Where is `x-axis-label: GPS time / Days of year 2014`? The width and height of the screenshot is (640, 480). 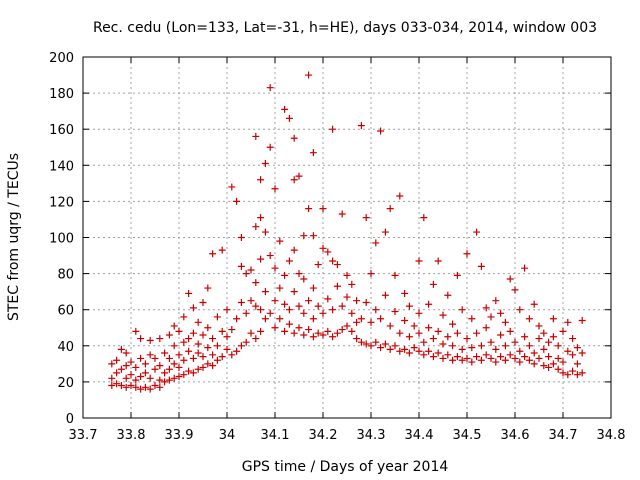 x-axis-label: GPS time / Days of year 2014 is located at coordinates (345, 467).